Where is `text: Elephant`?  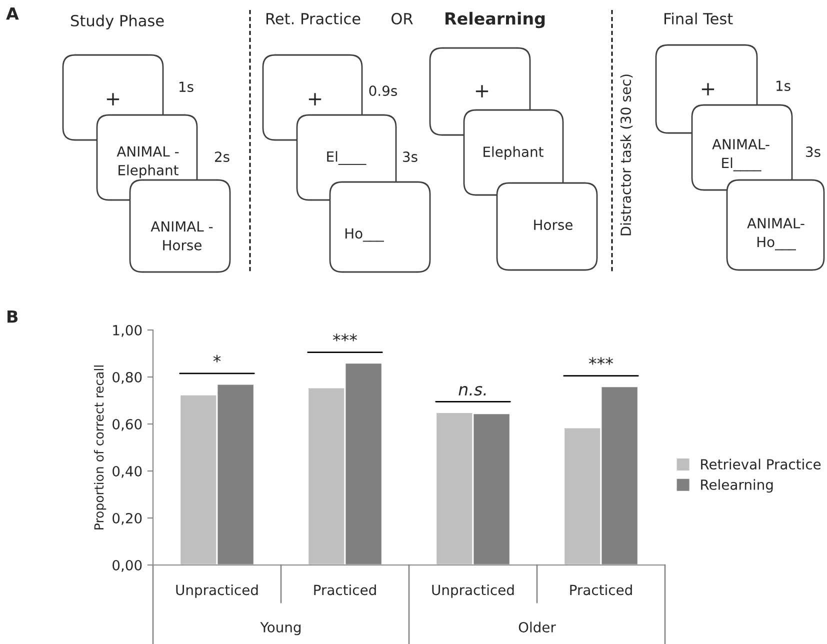 text: Elephant is located at coordinates (514, 153).